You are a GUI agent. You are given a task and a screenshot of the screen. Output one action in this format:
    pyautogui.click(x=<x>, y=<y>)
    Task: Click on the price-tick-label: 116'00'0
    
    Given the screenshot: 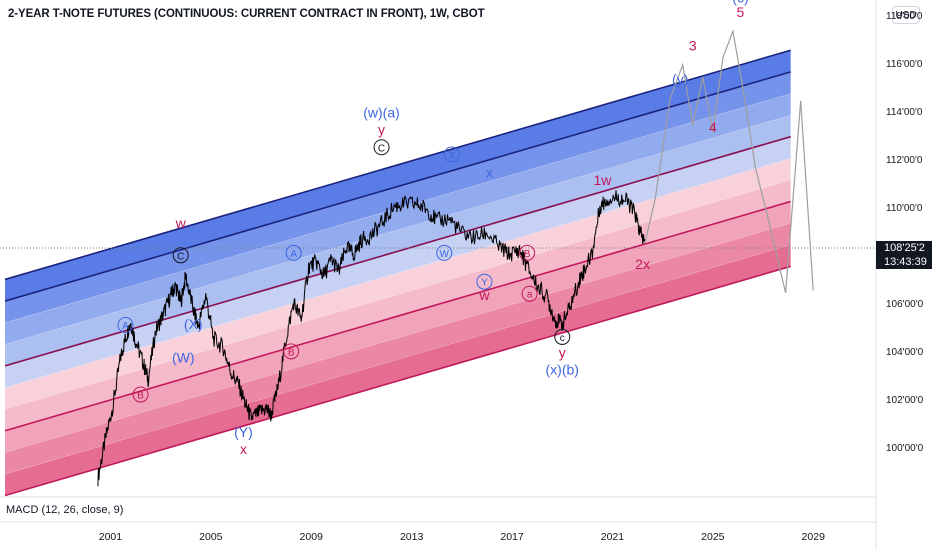 What is the action you would take?
    pyautogui.click(x=904, y=64)
    